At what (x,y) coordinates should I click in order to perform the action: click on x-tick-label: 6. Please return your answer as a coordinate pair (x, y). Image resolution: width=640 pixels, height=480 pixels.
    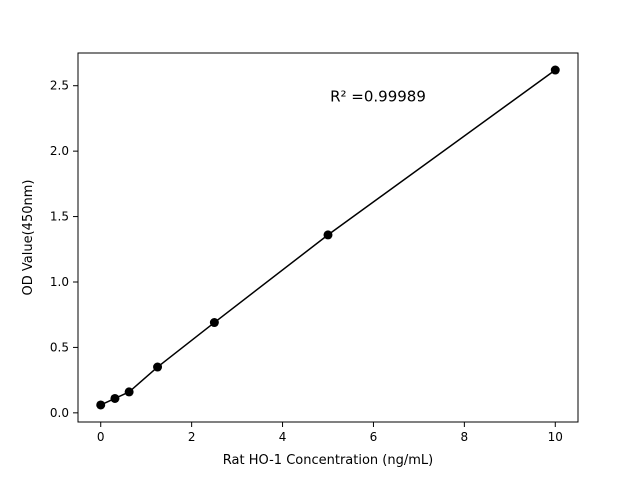
    Looking at the image, I should click on (374, 437).